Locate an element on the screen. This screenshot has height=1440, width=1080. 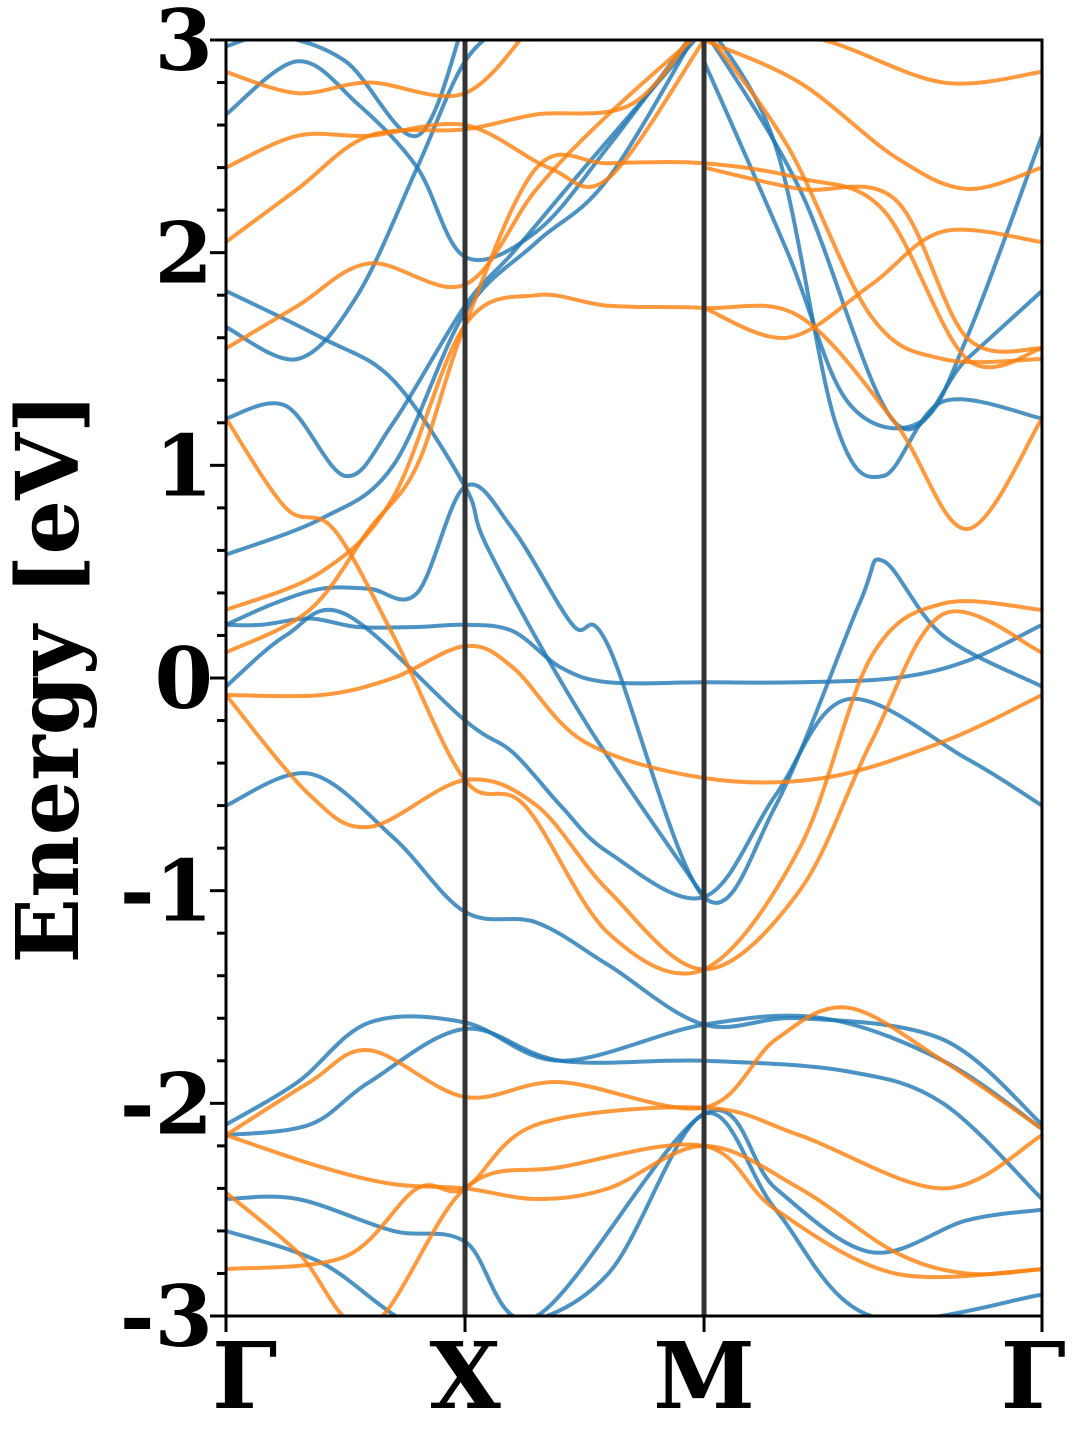
y-tick-label: 0 is located at coordinates (184, 678).